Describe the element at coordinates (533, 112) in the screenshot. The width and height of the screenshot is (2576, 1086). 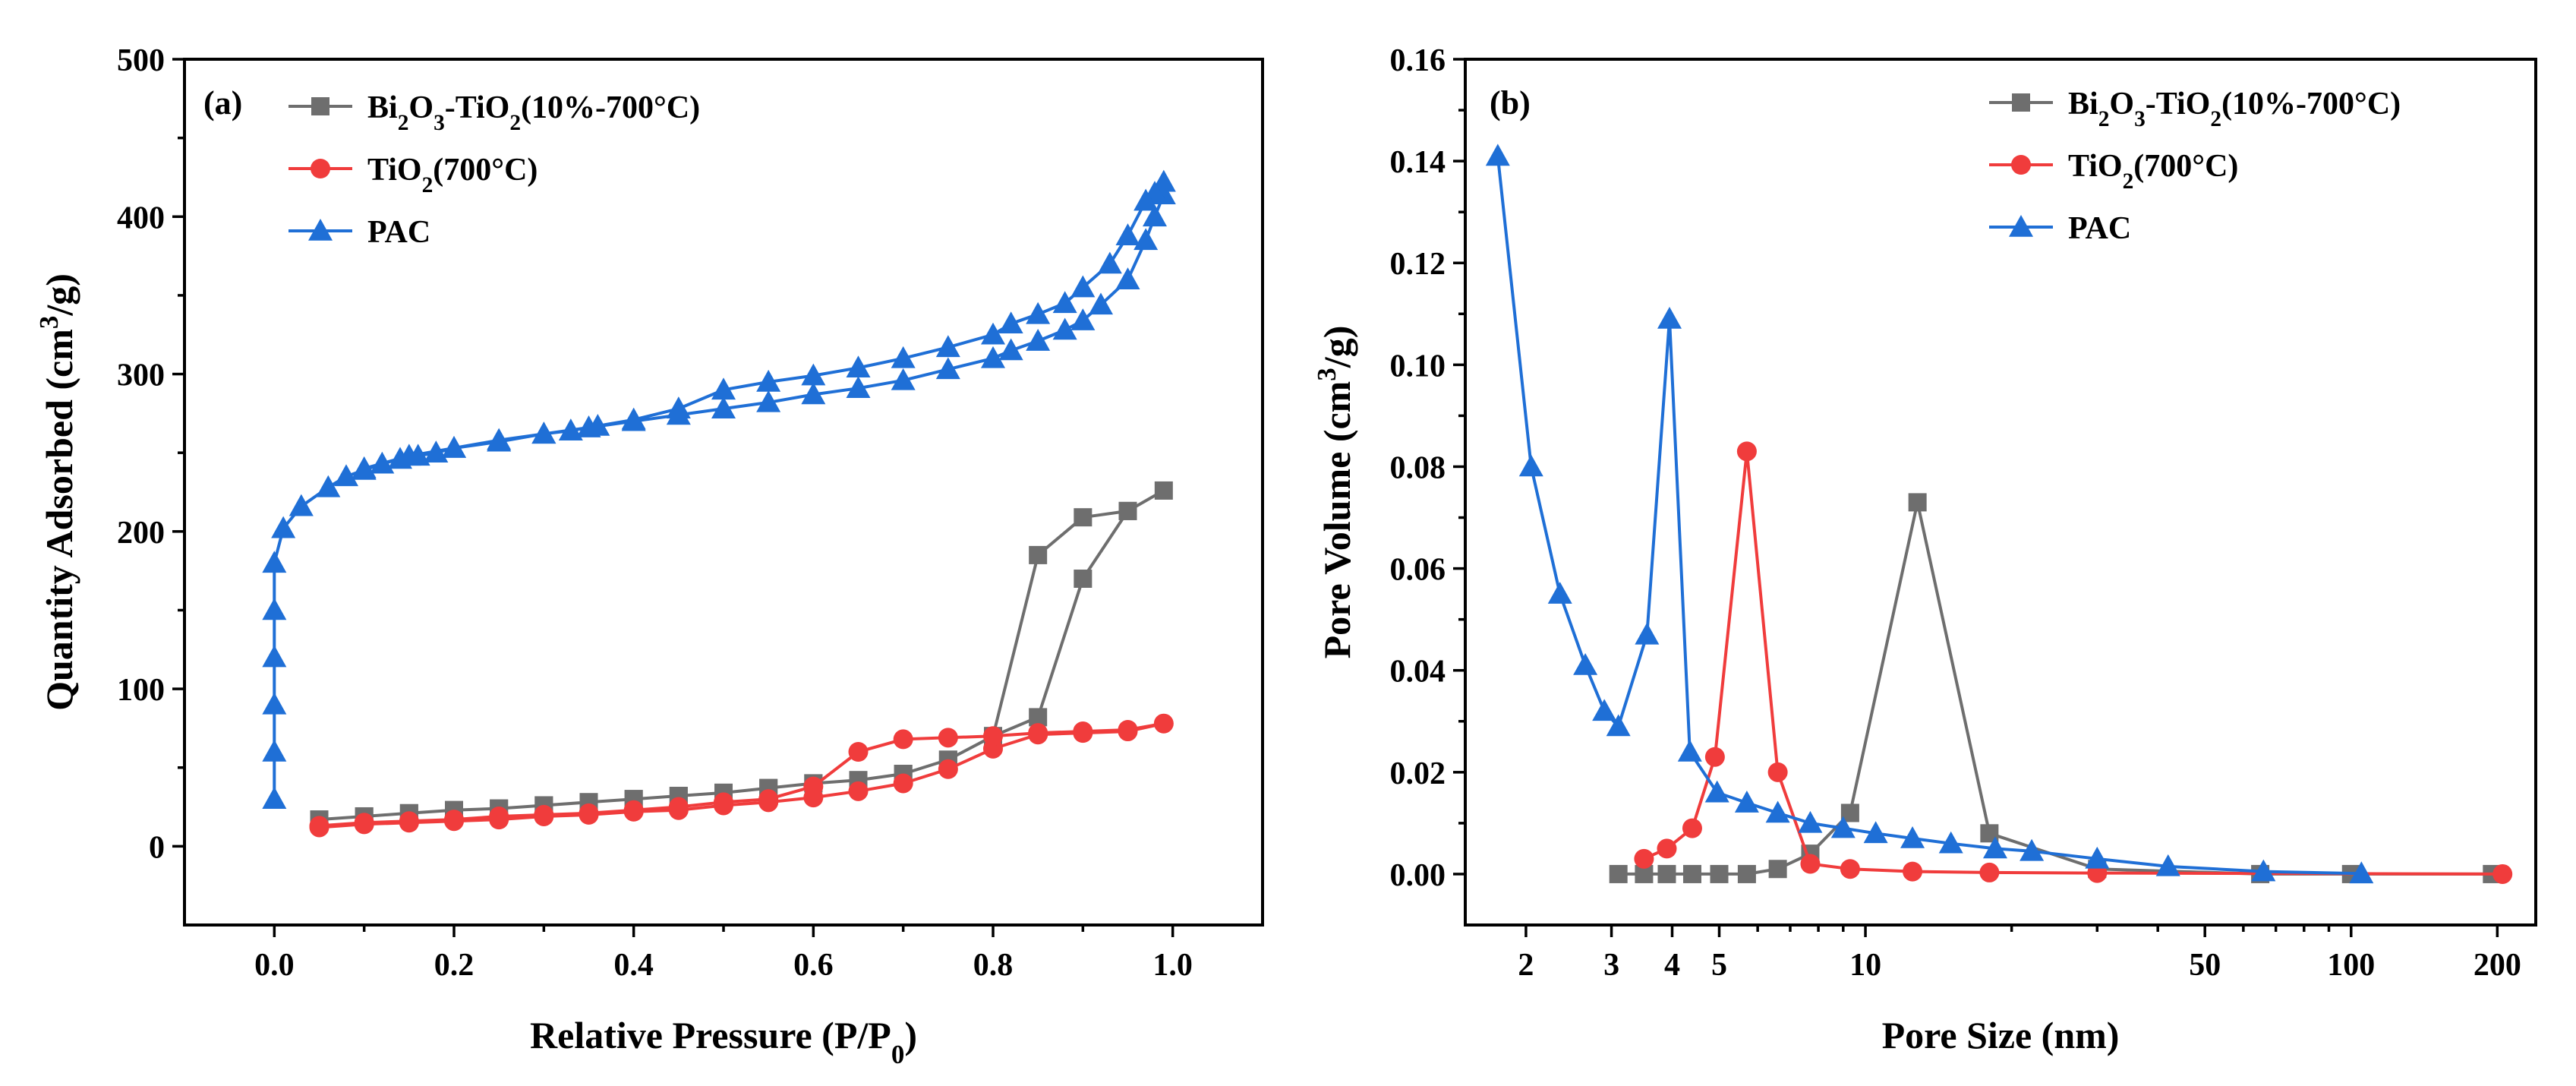
I see `legend-label: Bi2O3-TiO2(10%-700°C)` at that location.